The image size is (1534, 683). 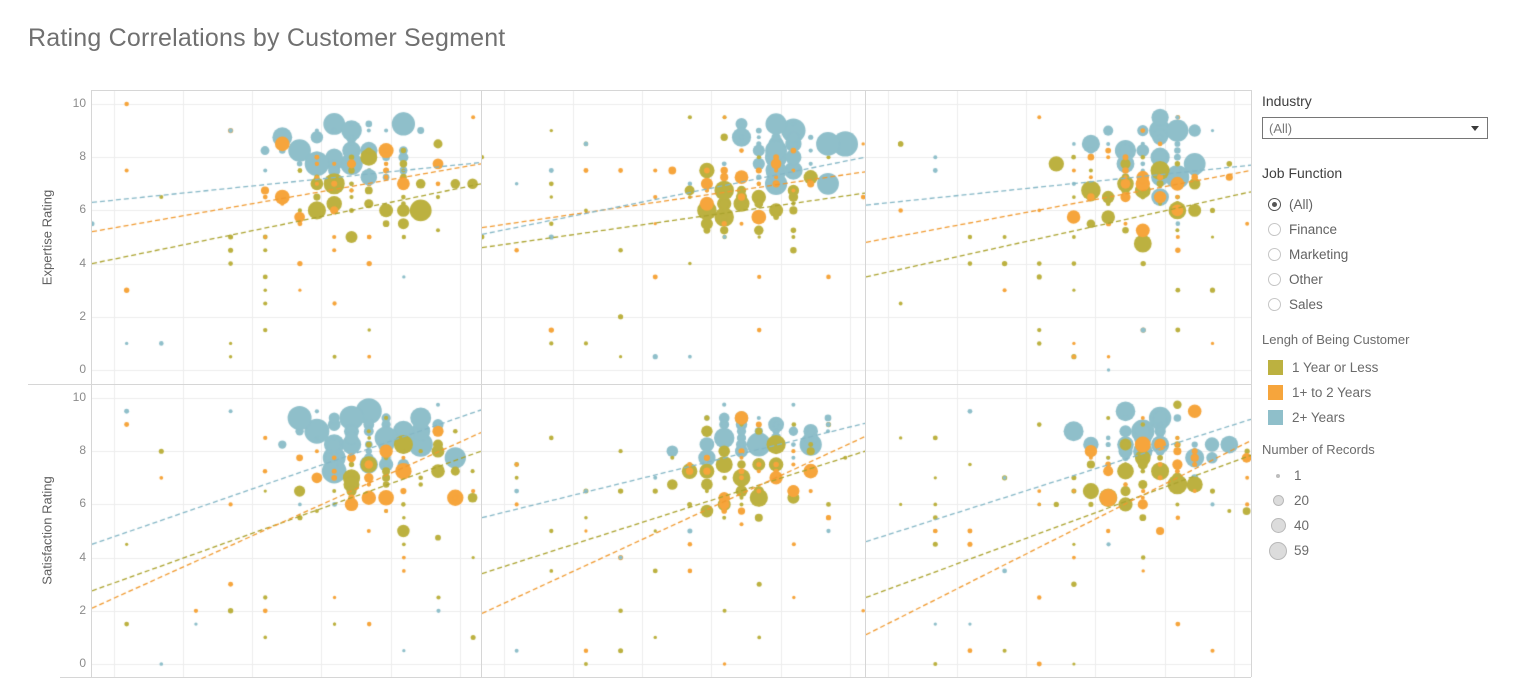 What do you see at coordinates (1298, 475) in the screenshot?
I see `size-legend-label: 1` at bounding box center [1298, 475].